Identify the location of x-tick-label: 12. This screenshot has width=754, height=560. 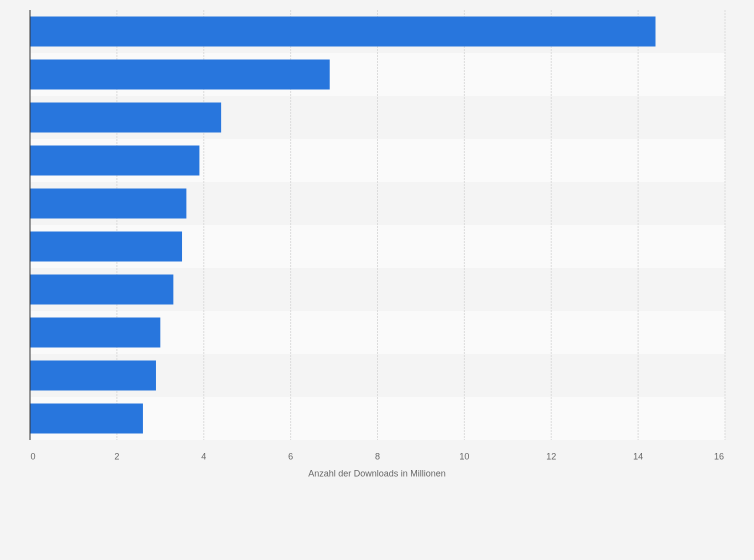
(551, 456).